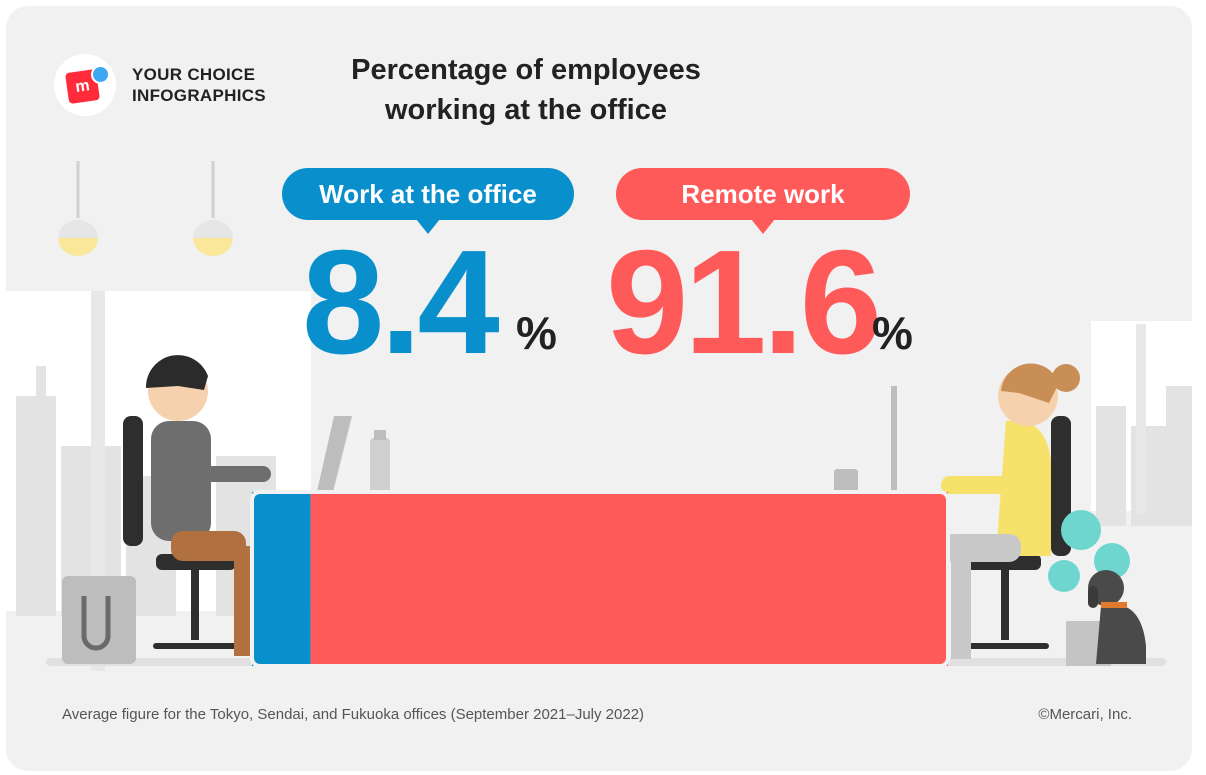 The image size is (1206, 775). Describe the element at coordinates (281, 579) in the screenshot. I see `bar-office` at that location.